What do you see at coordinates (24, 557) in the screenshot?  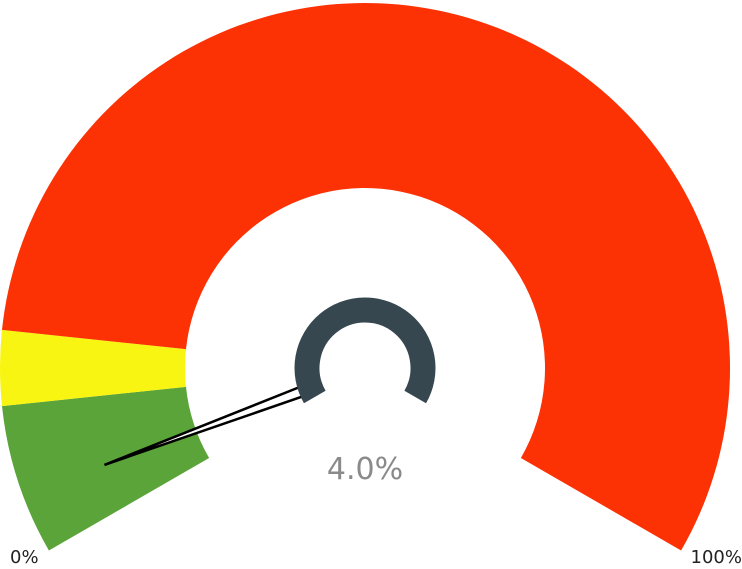 I see `gauge-min-label: 0%` at bounding box center [24, 557].